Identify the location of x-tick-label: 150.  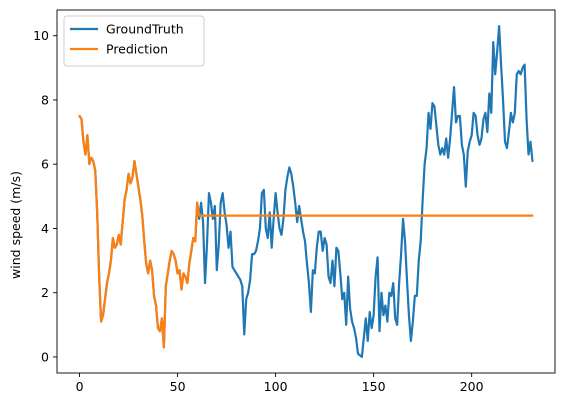
(374, 386).